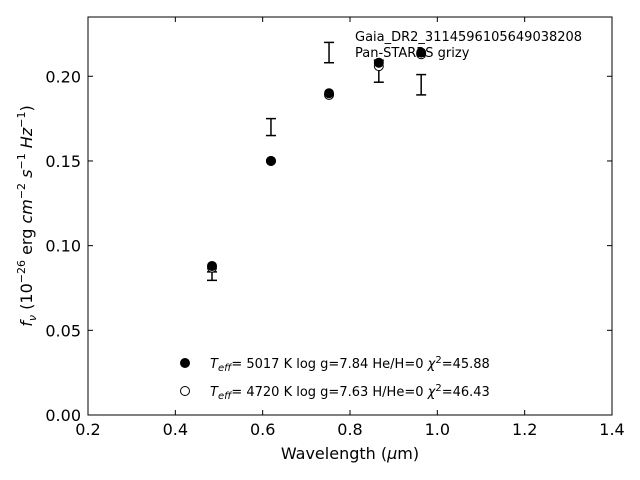 The height and width of the screenshot is (480, 640). Describe the element at coordinates (350, 453) in the screenshot. I see `x-axis-label: Wavelength (μm)` at that location.